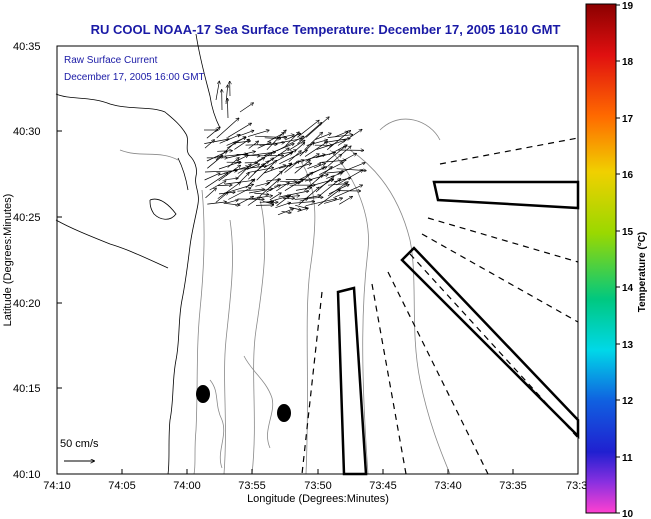  Describe the element at coordinates (187, 486) in the screenshot. I see `xtick-label: 74:00` at that location.